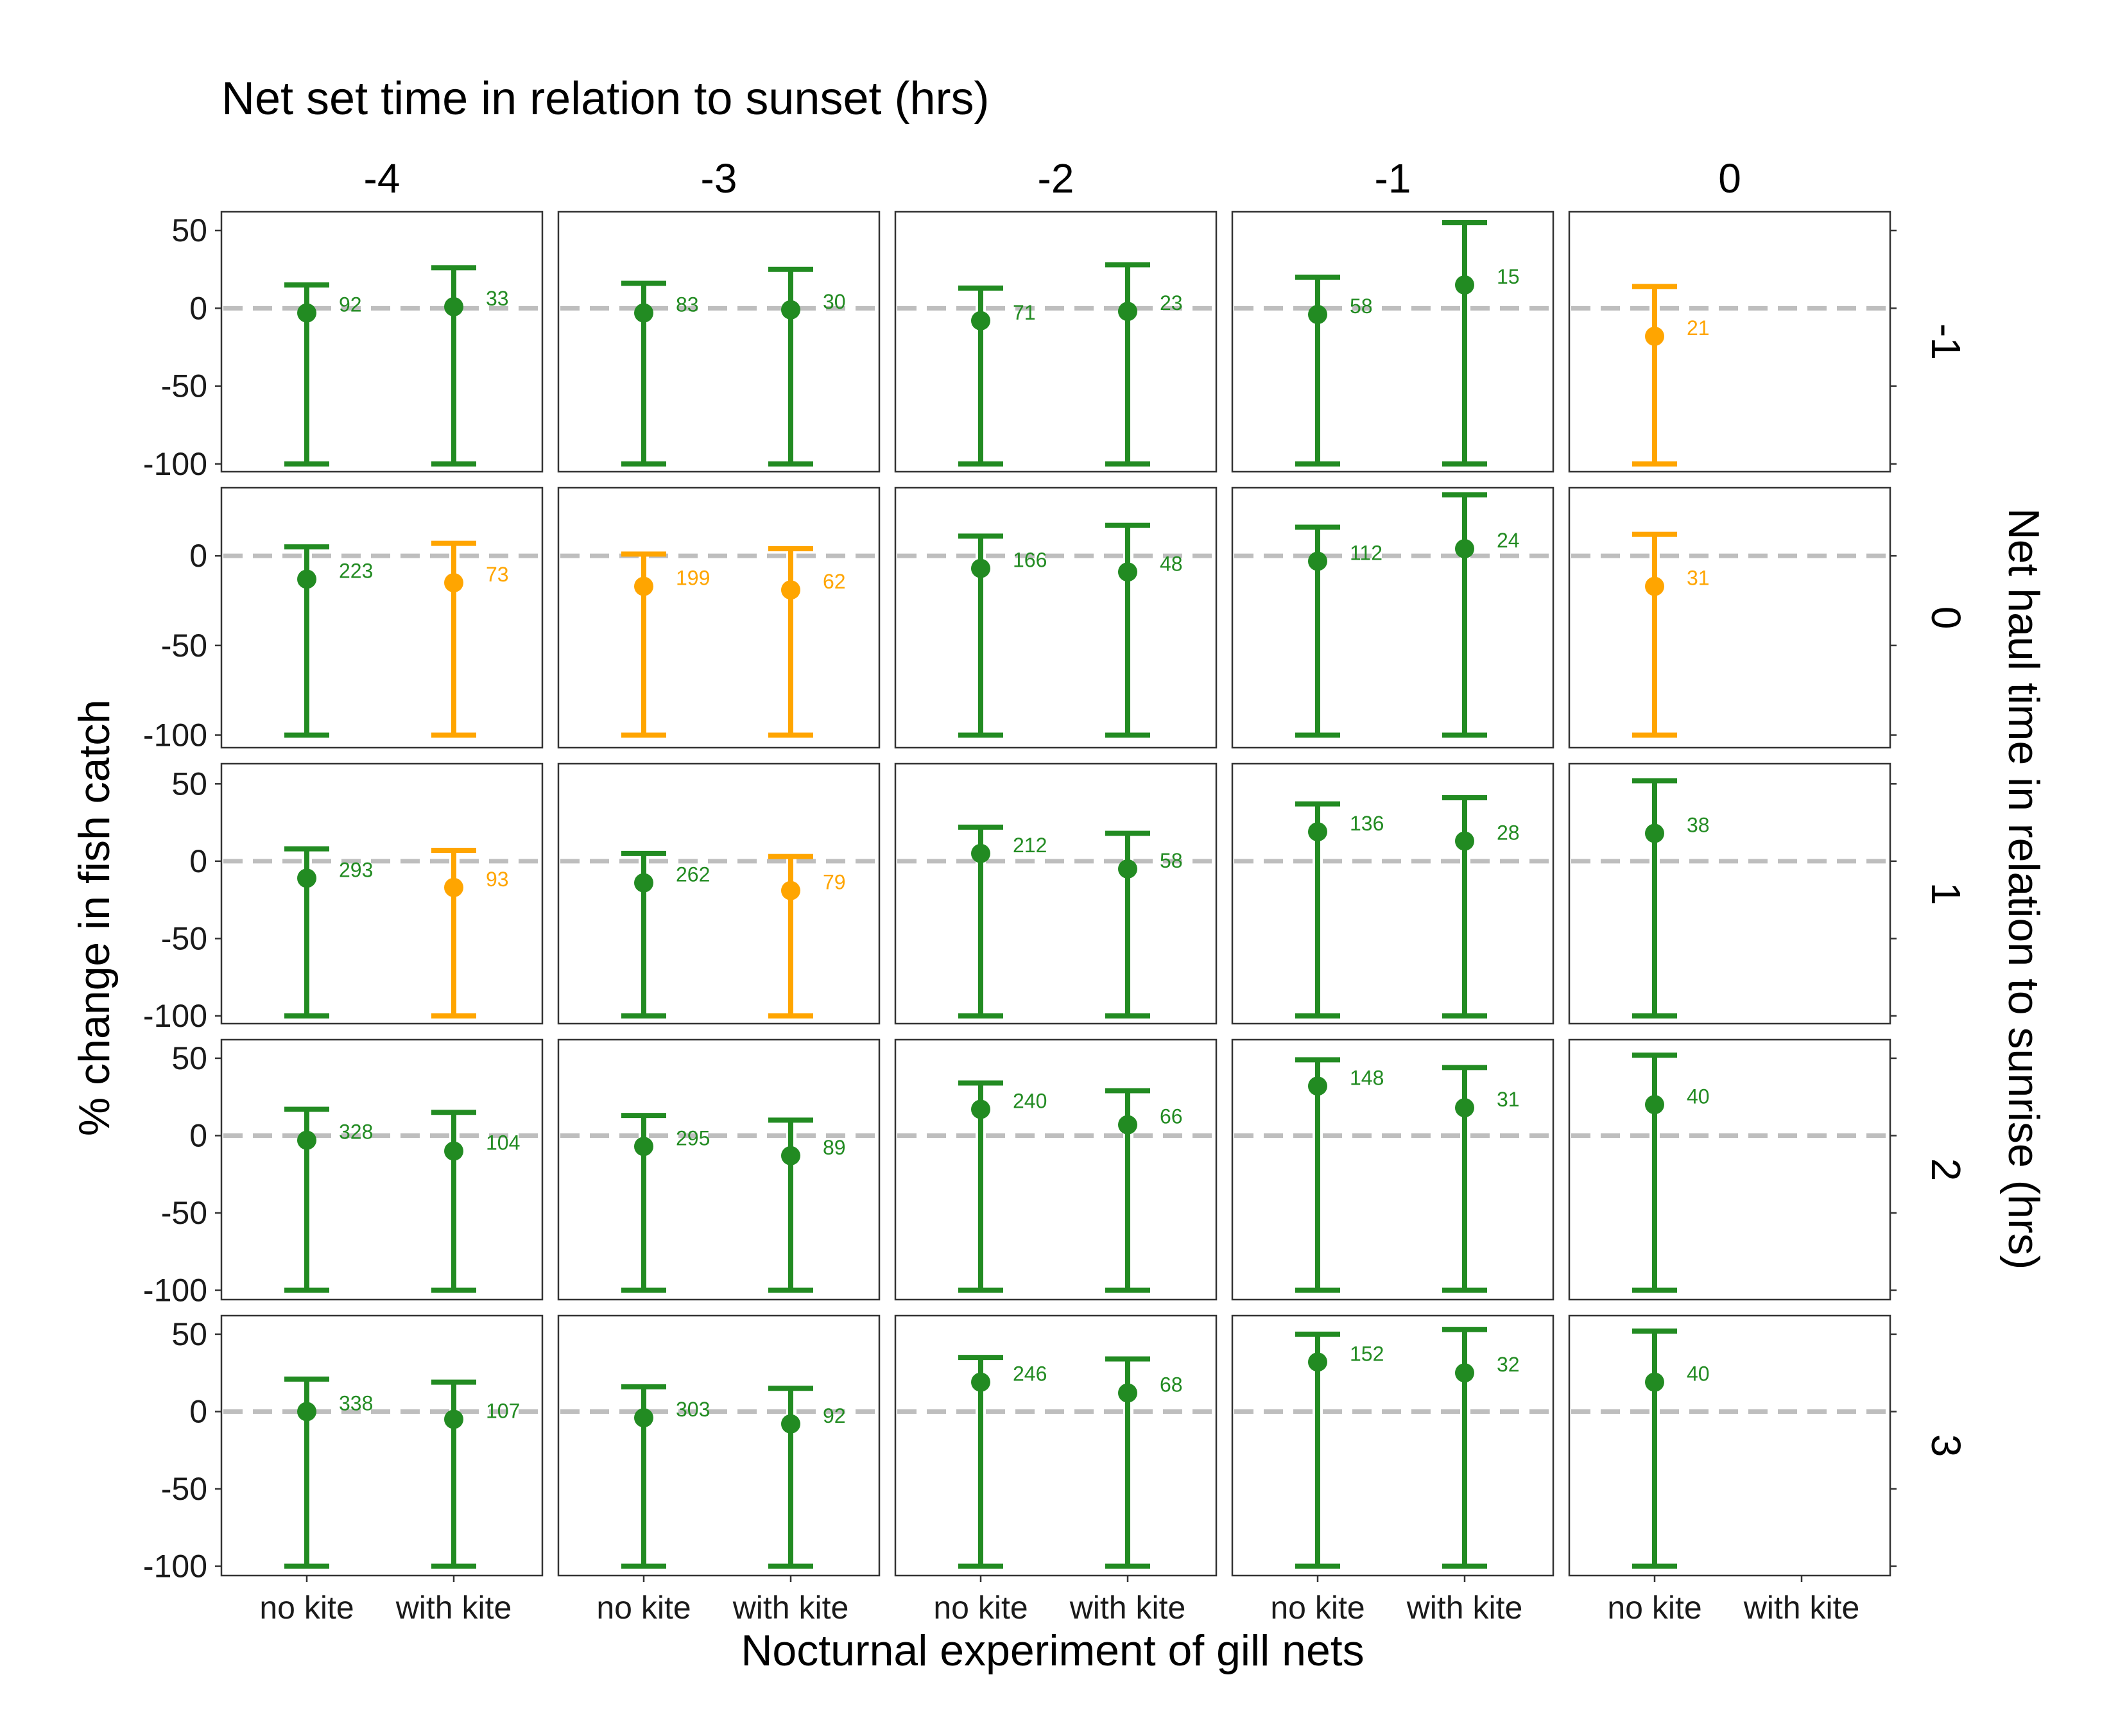  What do you see at coordinates (1946, 618) in the screenshot?
I see `facet-row-label: 0` at bounding box center [1946, 618].